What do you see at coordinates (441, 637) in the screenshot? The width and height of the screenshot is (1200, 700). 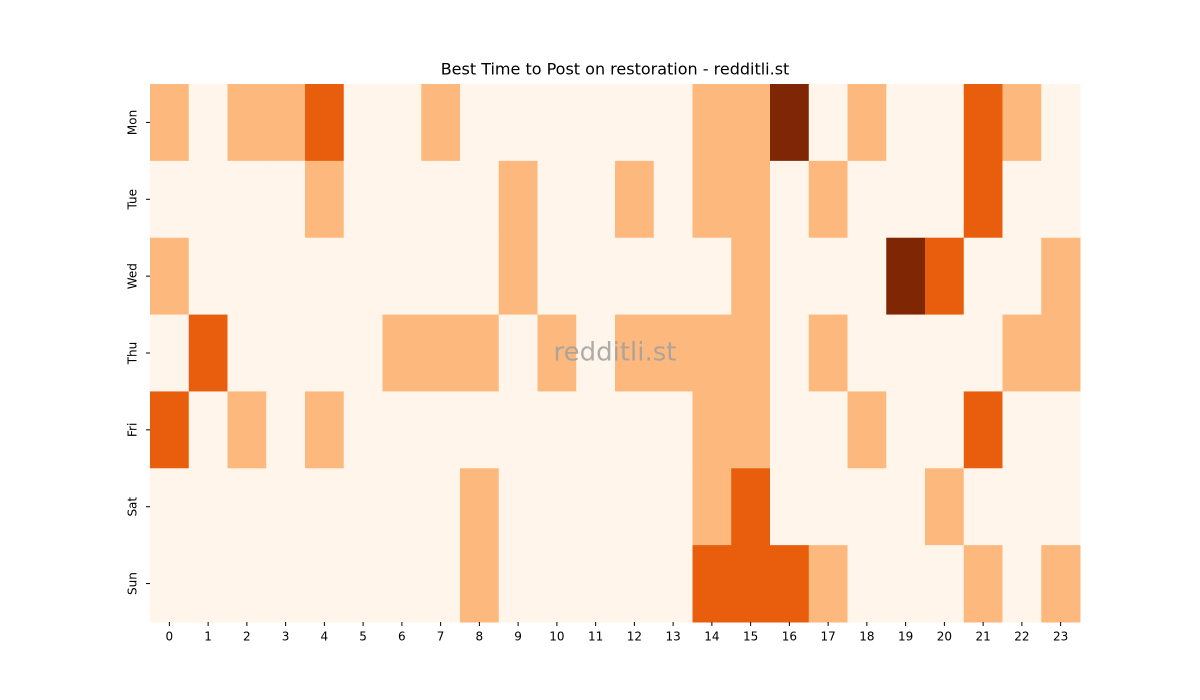 I see `x-tick-label: 7` at bounding box center [441, 637].